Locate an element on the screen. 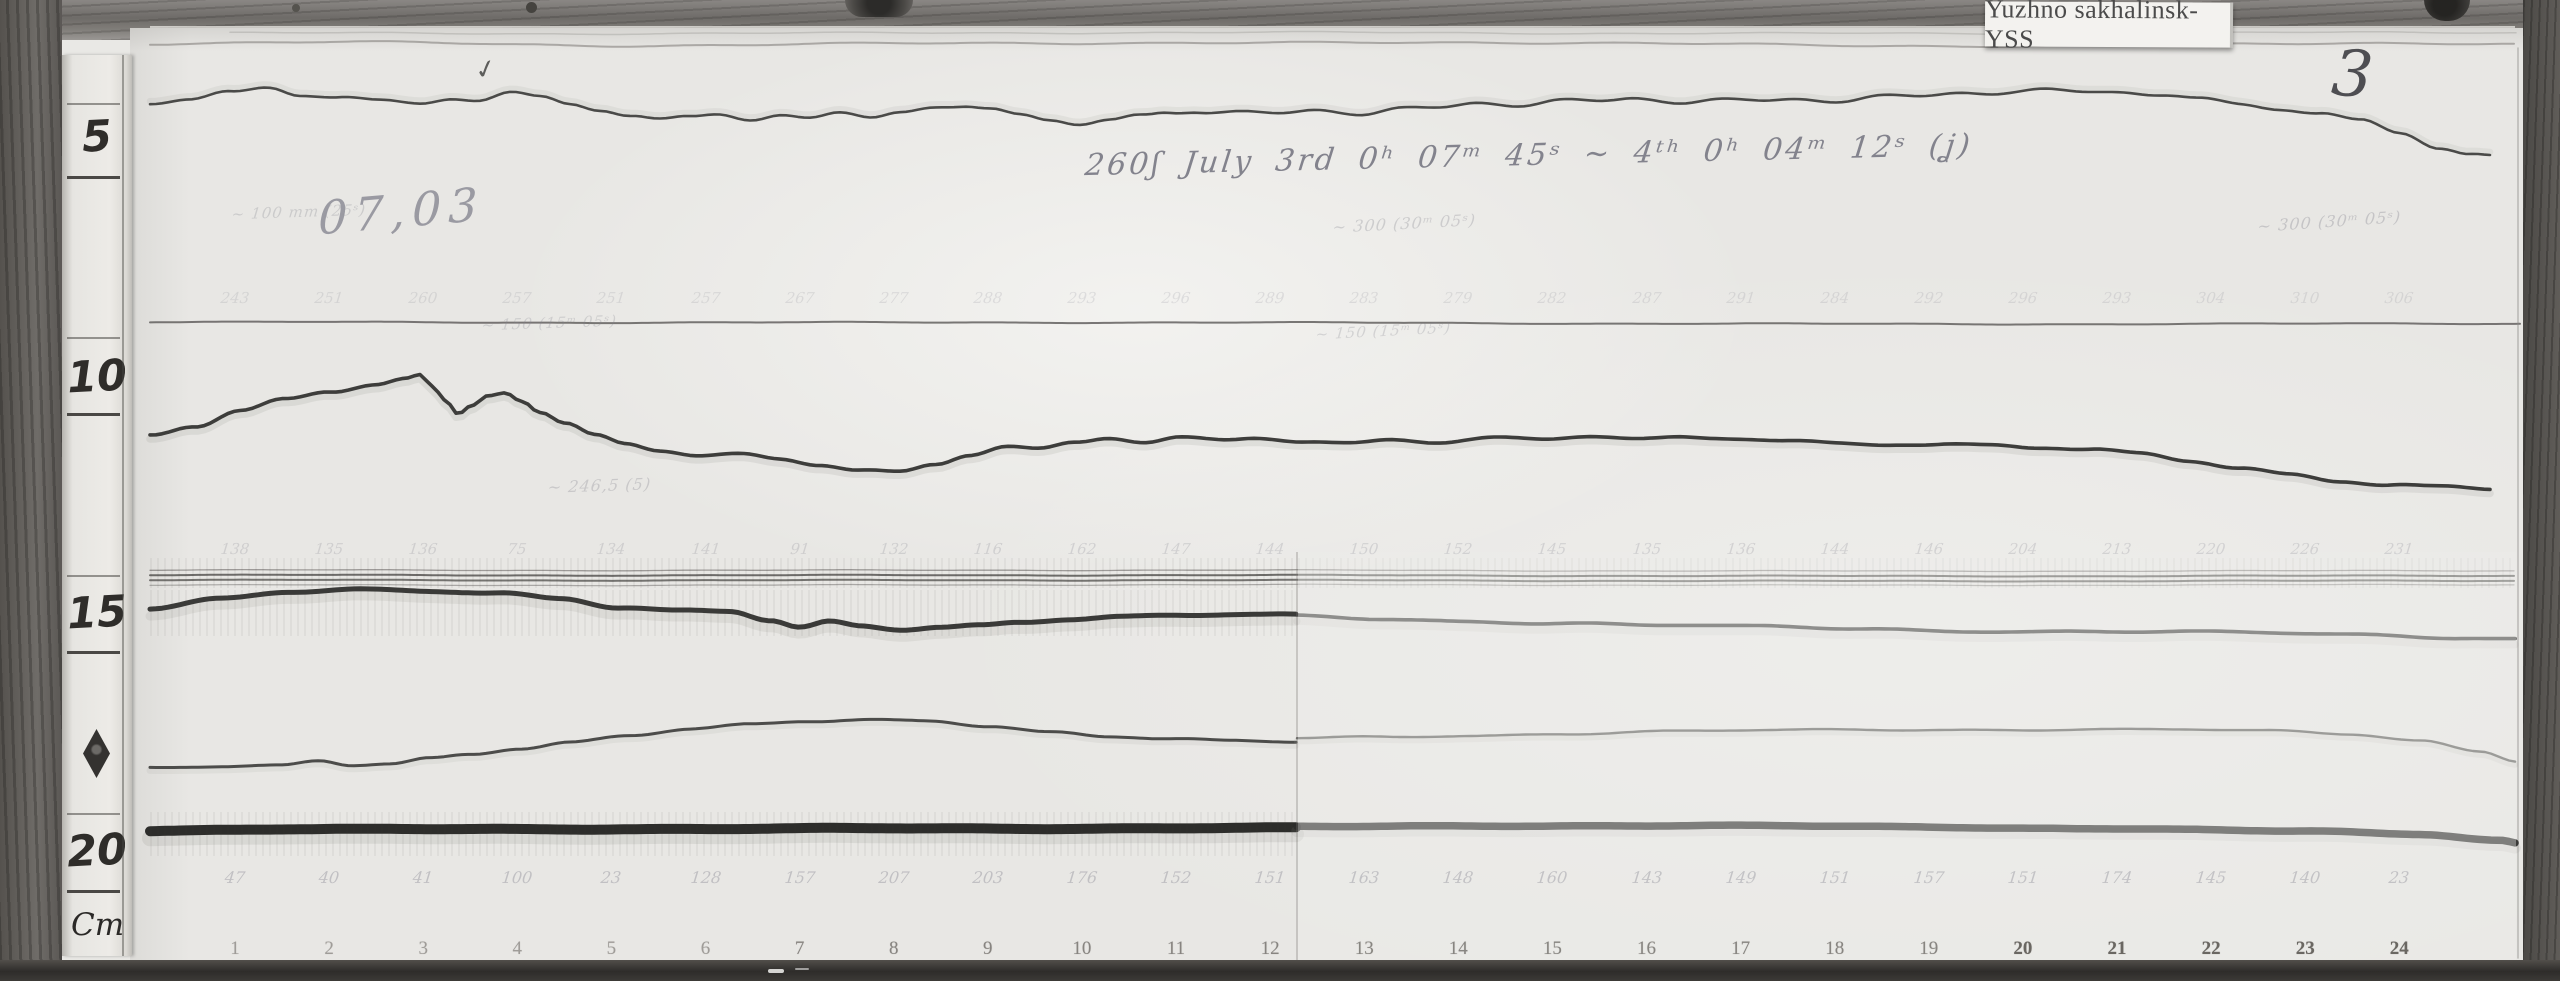 Image resolution: width=2560 pixels, height=981 pixels. wood-panel-left is located at coordinates (31, 490).